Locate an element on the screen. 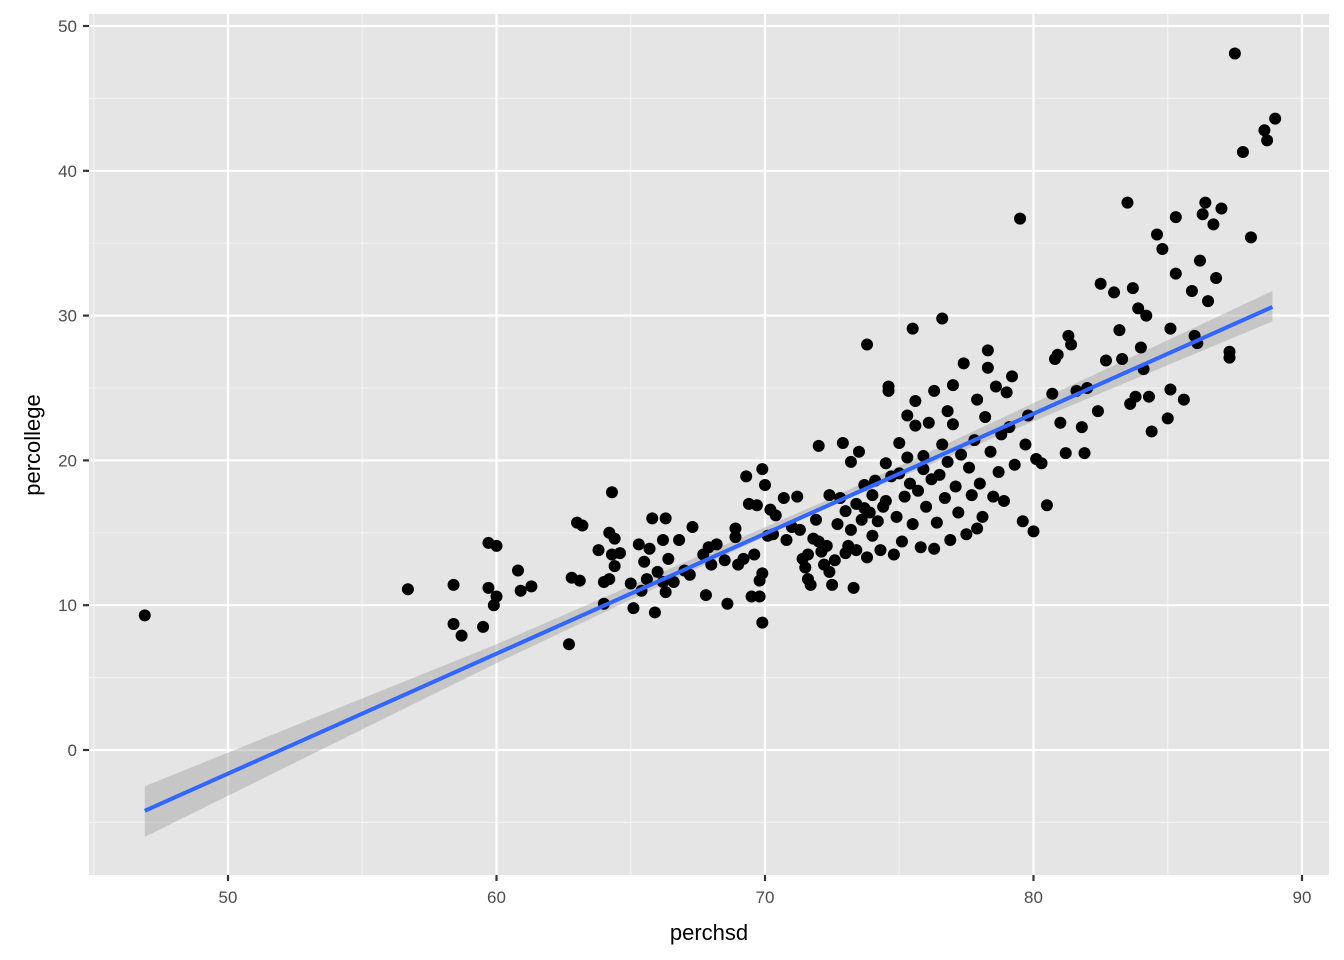  x-tick-label: 80 is located at coordinates (1033, 897).